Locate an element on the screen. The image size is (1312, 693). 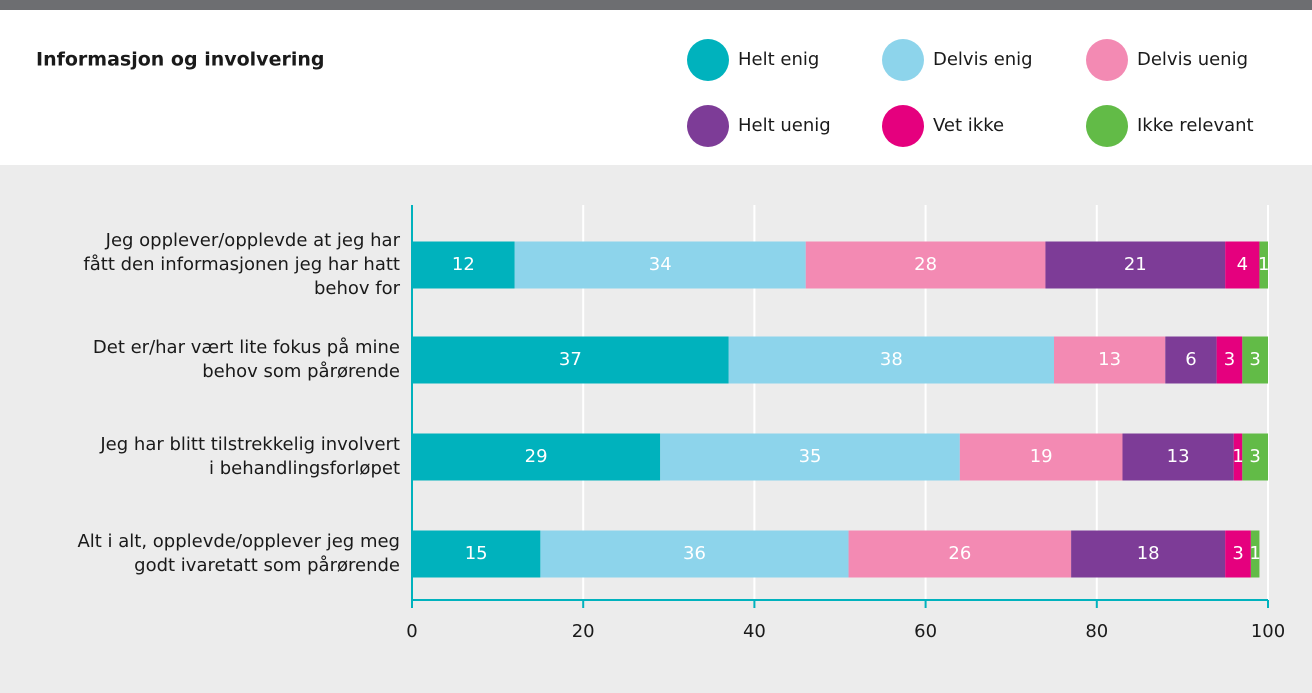
legend-label: Helt uenig is located at coordinates (784, 125).